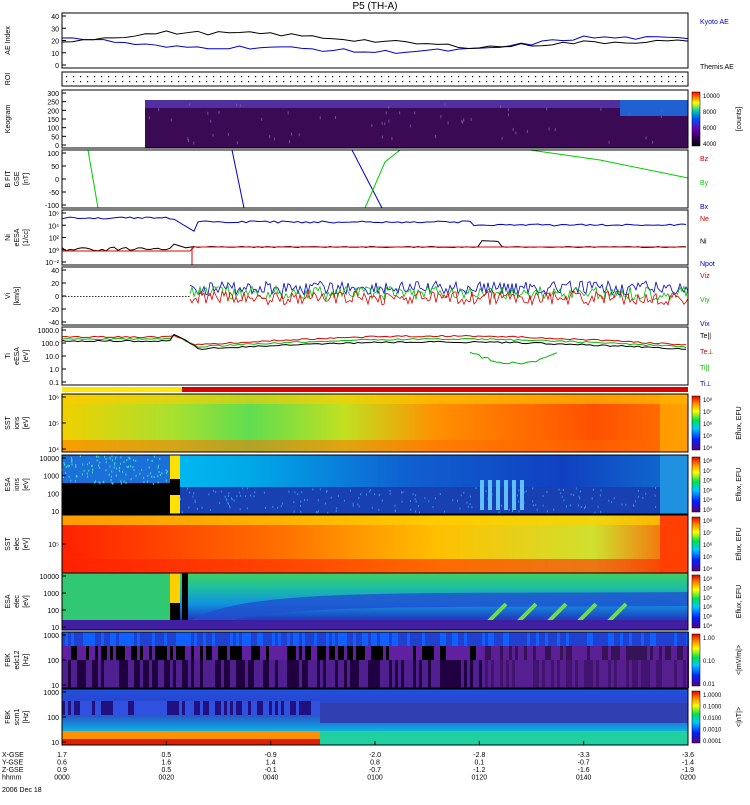 The width and height of the screenshot is (750, 805). What do you see at coordinates (375, 484) in the screenshot?
I see `panel-frame-esa_i` at bounding box center [375, 484].